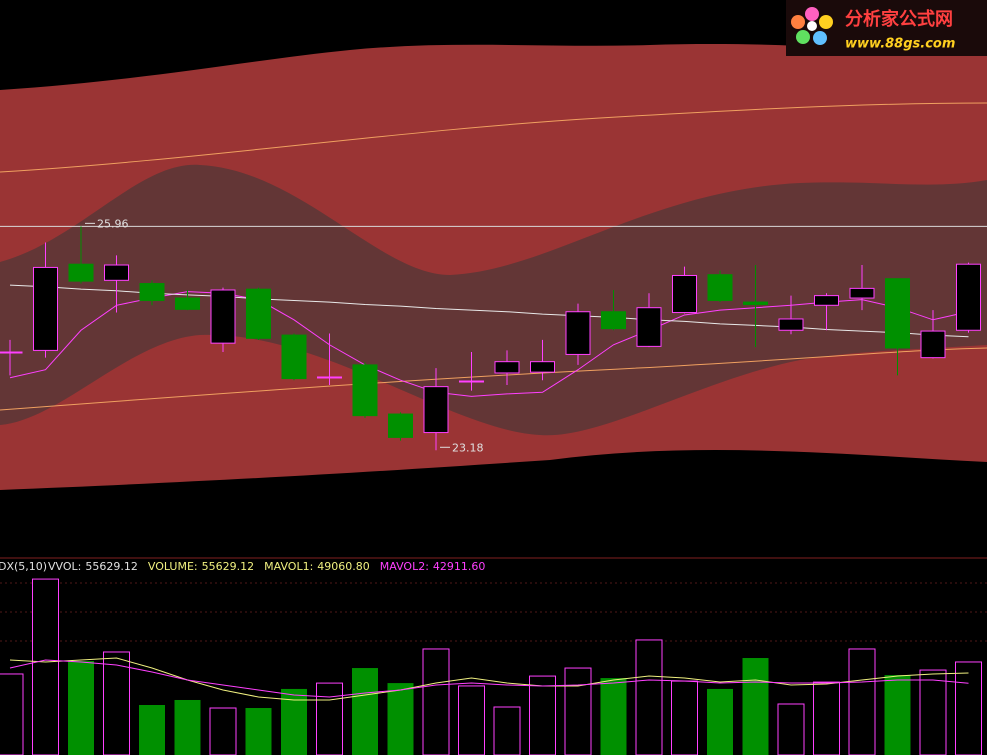 The image size is (987, 755). I want to click on logo: 分析家公式网 www.88gs.com, so click(886, 28).